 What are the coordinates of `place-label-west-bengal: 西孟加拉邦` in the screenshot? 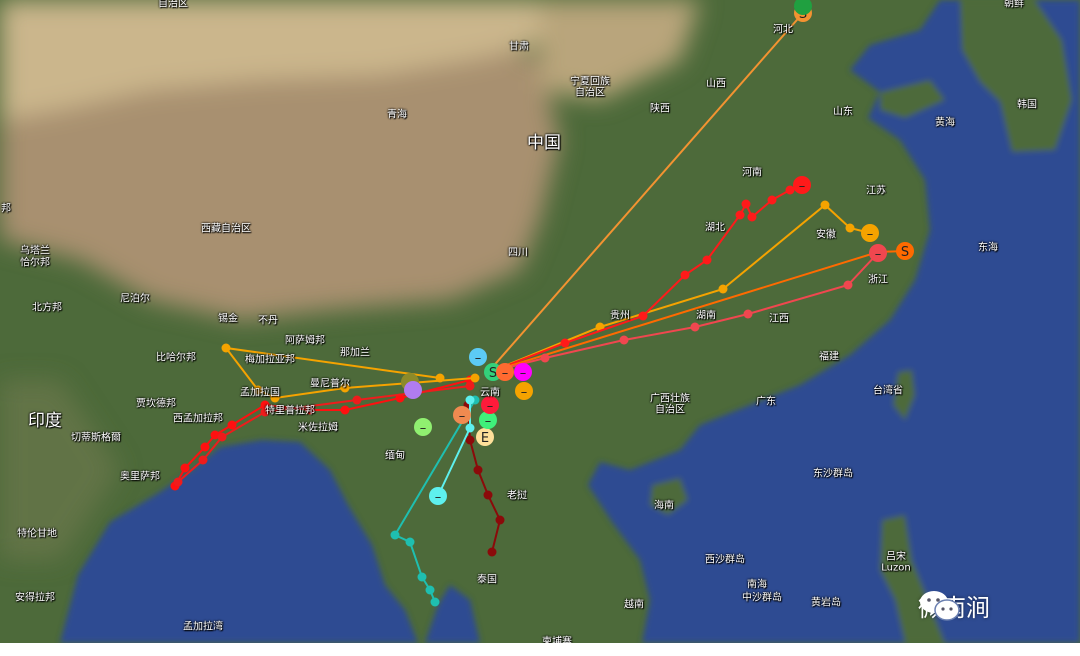 It's located at (198, 419).